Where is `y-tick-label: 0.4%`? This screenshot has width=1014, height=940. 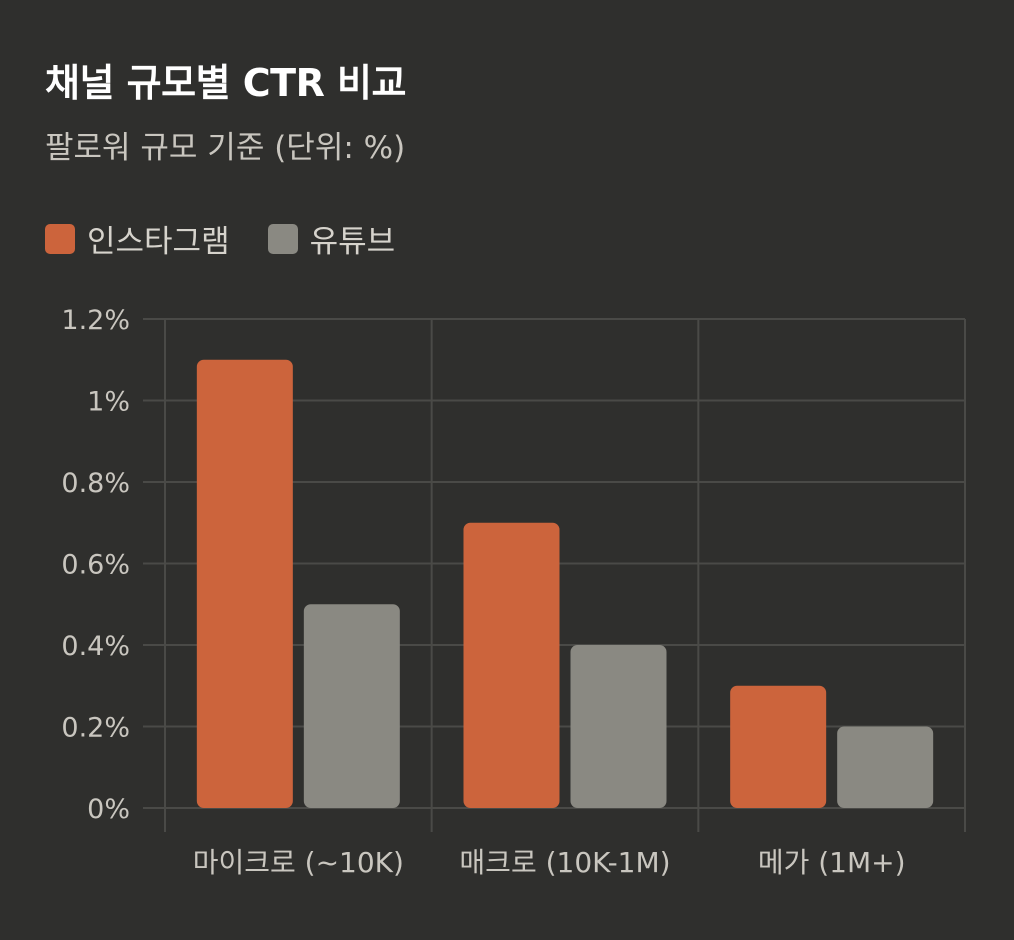
y-tick-label: 0.4% is located at coordinates (95, 646).